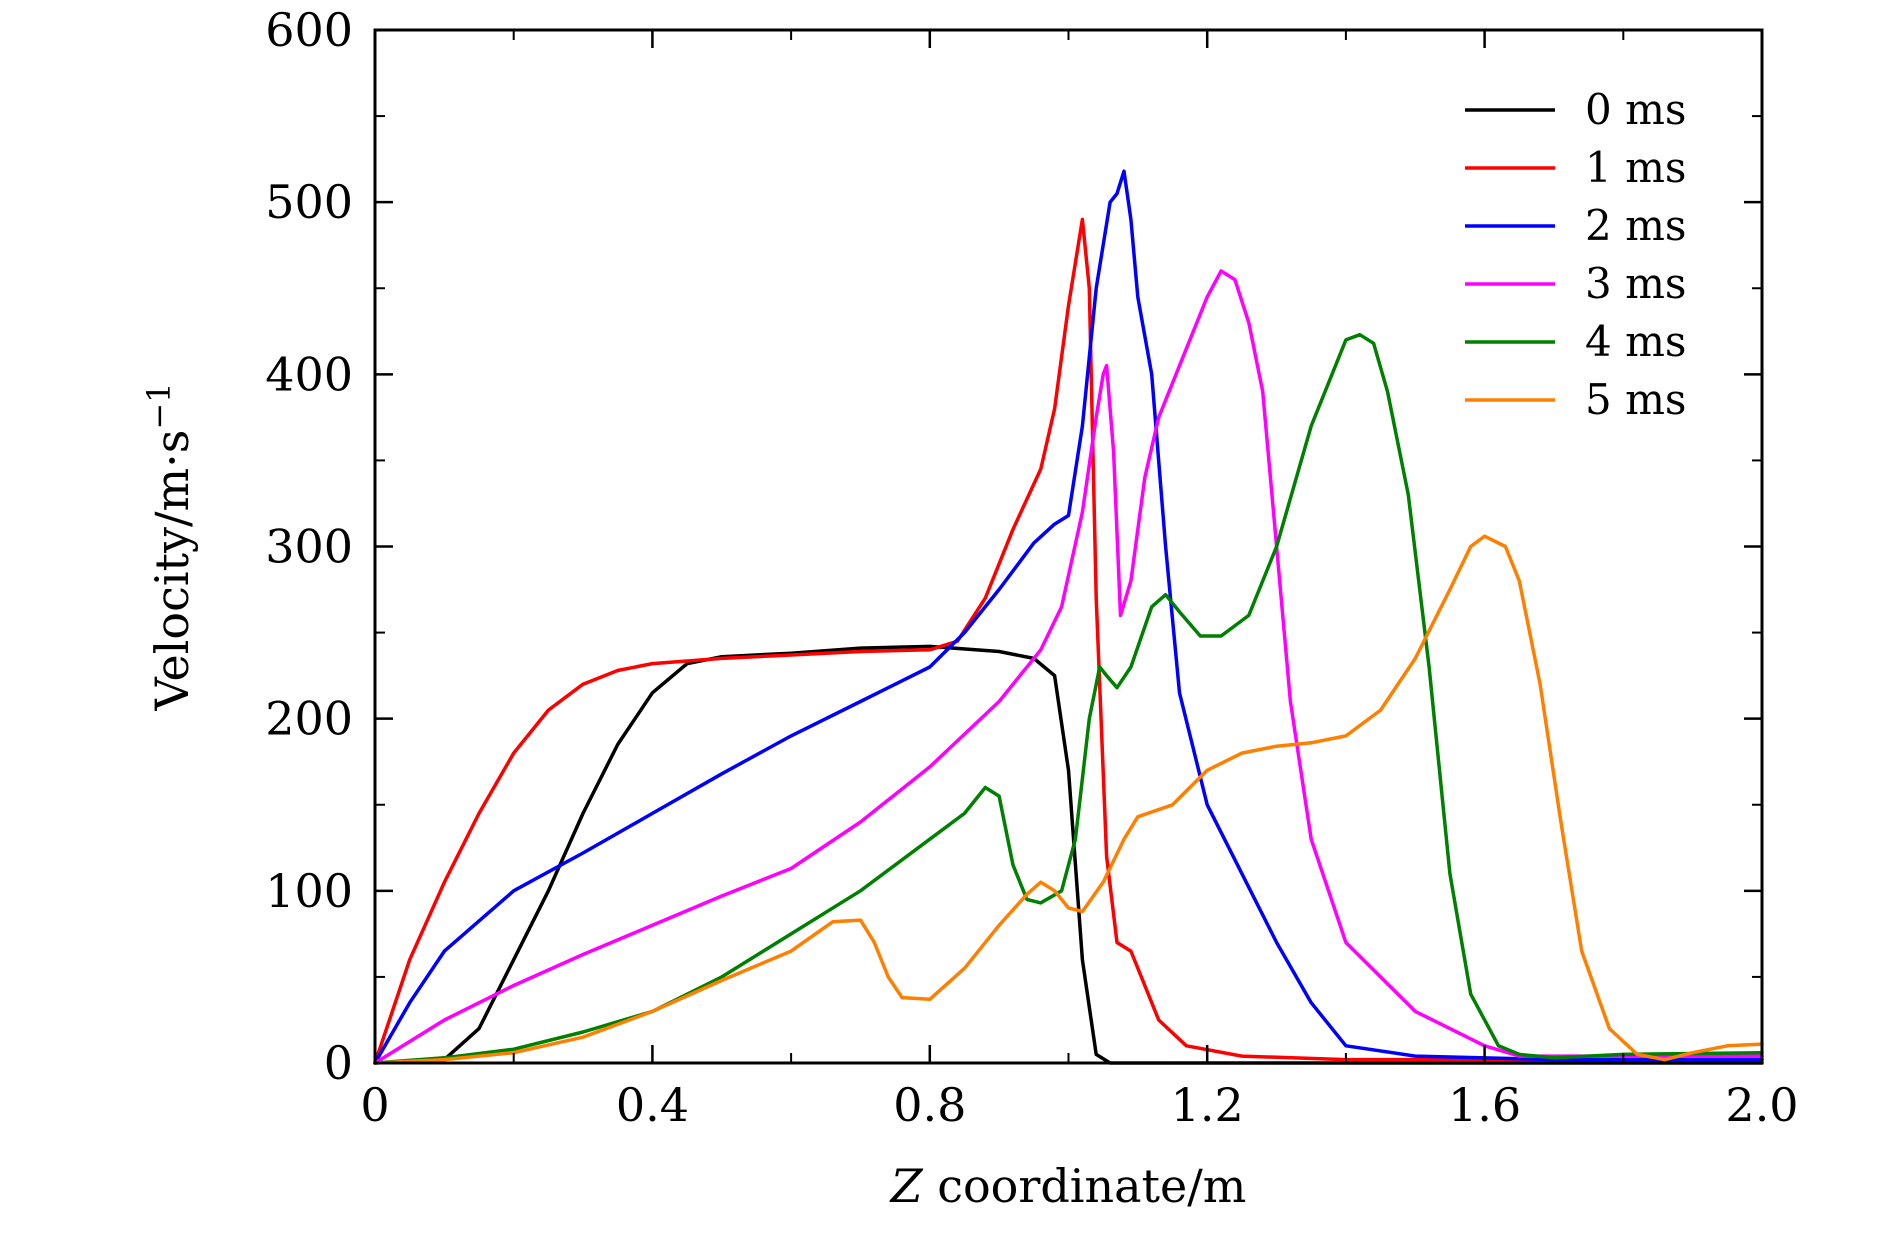 The width and height of the screenshot is (1890, 1233). What do you see at coordinates (309, 547) in the screenshot?
I see `y-tick-label: 300` at bounding box center [309, 547].